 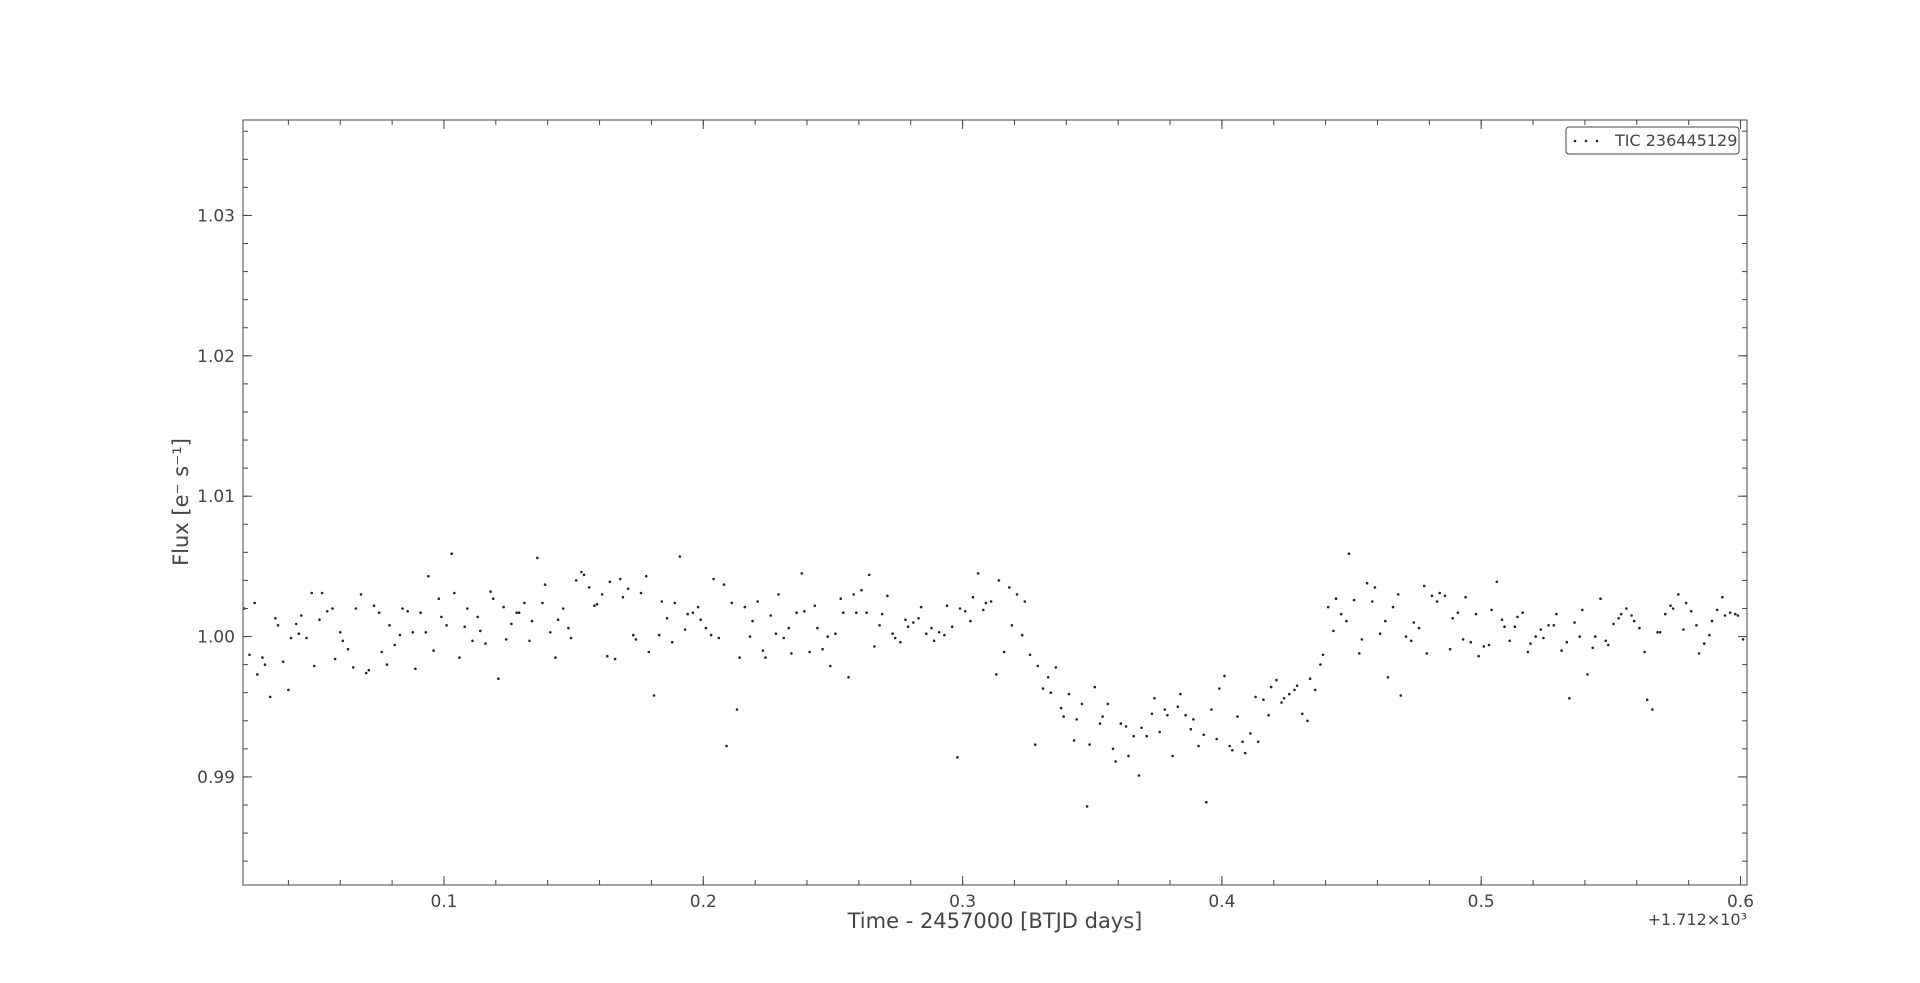 I want to click on y-tick-label: 0.99, so click(x=216, y=778).